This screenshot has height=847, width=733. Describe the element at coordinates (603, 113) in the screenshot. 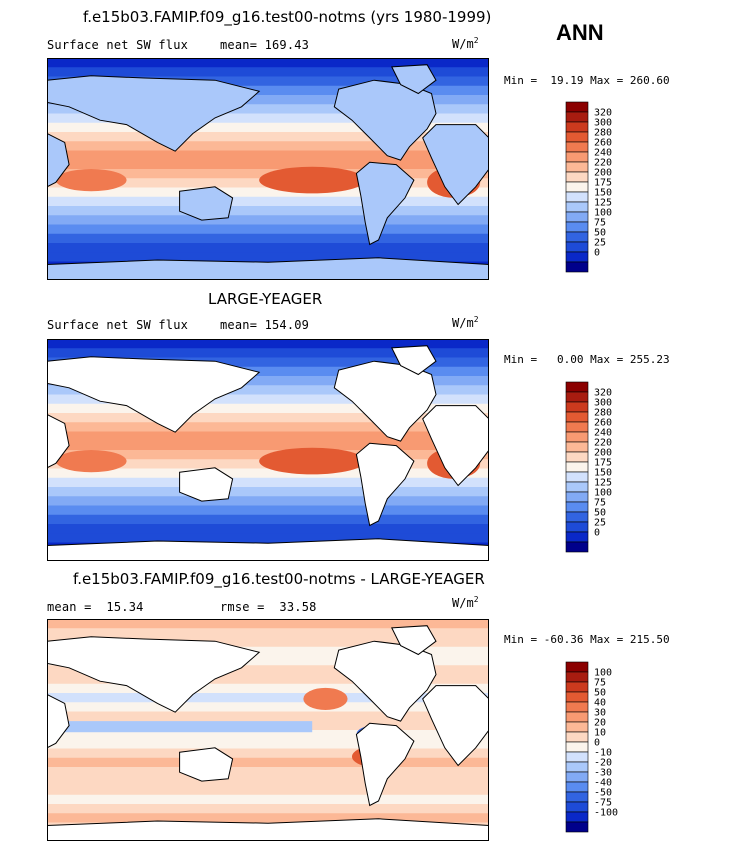

I see `panel1-colorbar-tick-label: 320` at that location.